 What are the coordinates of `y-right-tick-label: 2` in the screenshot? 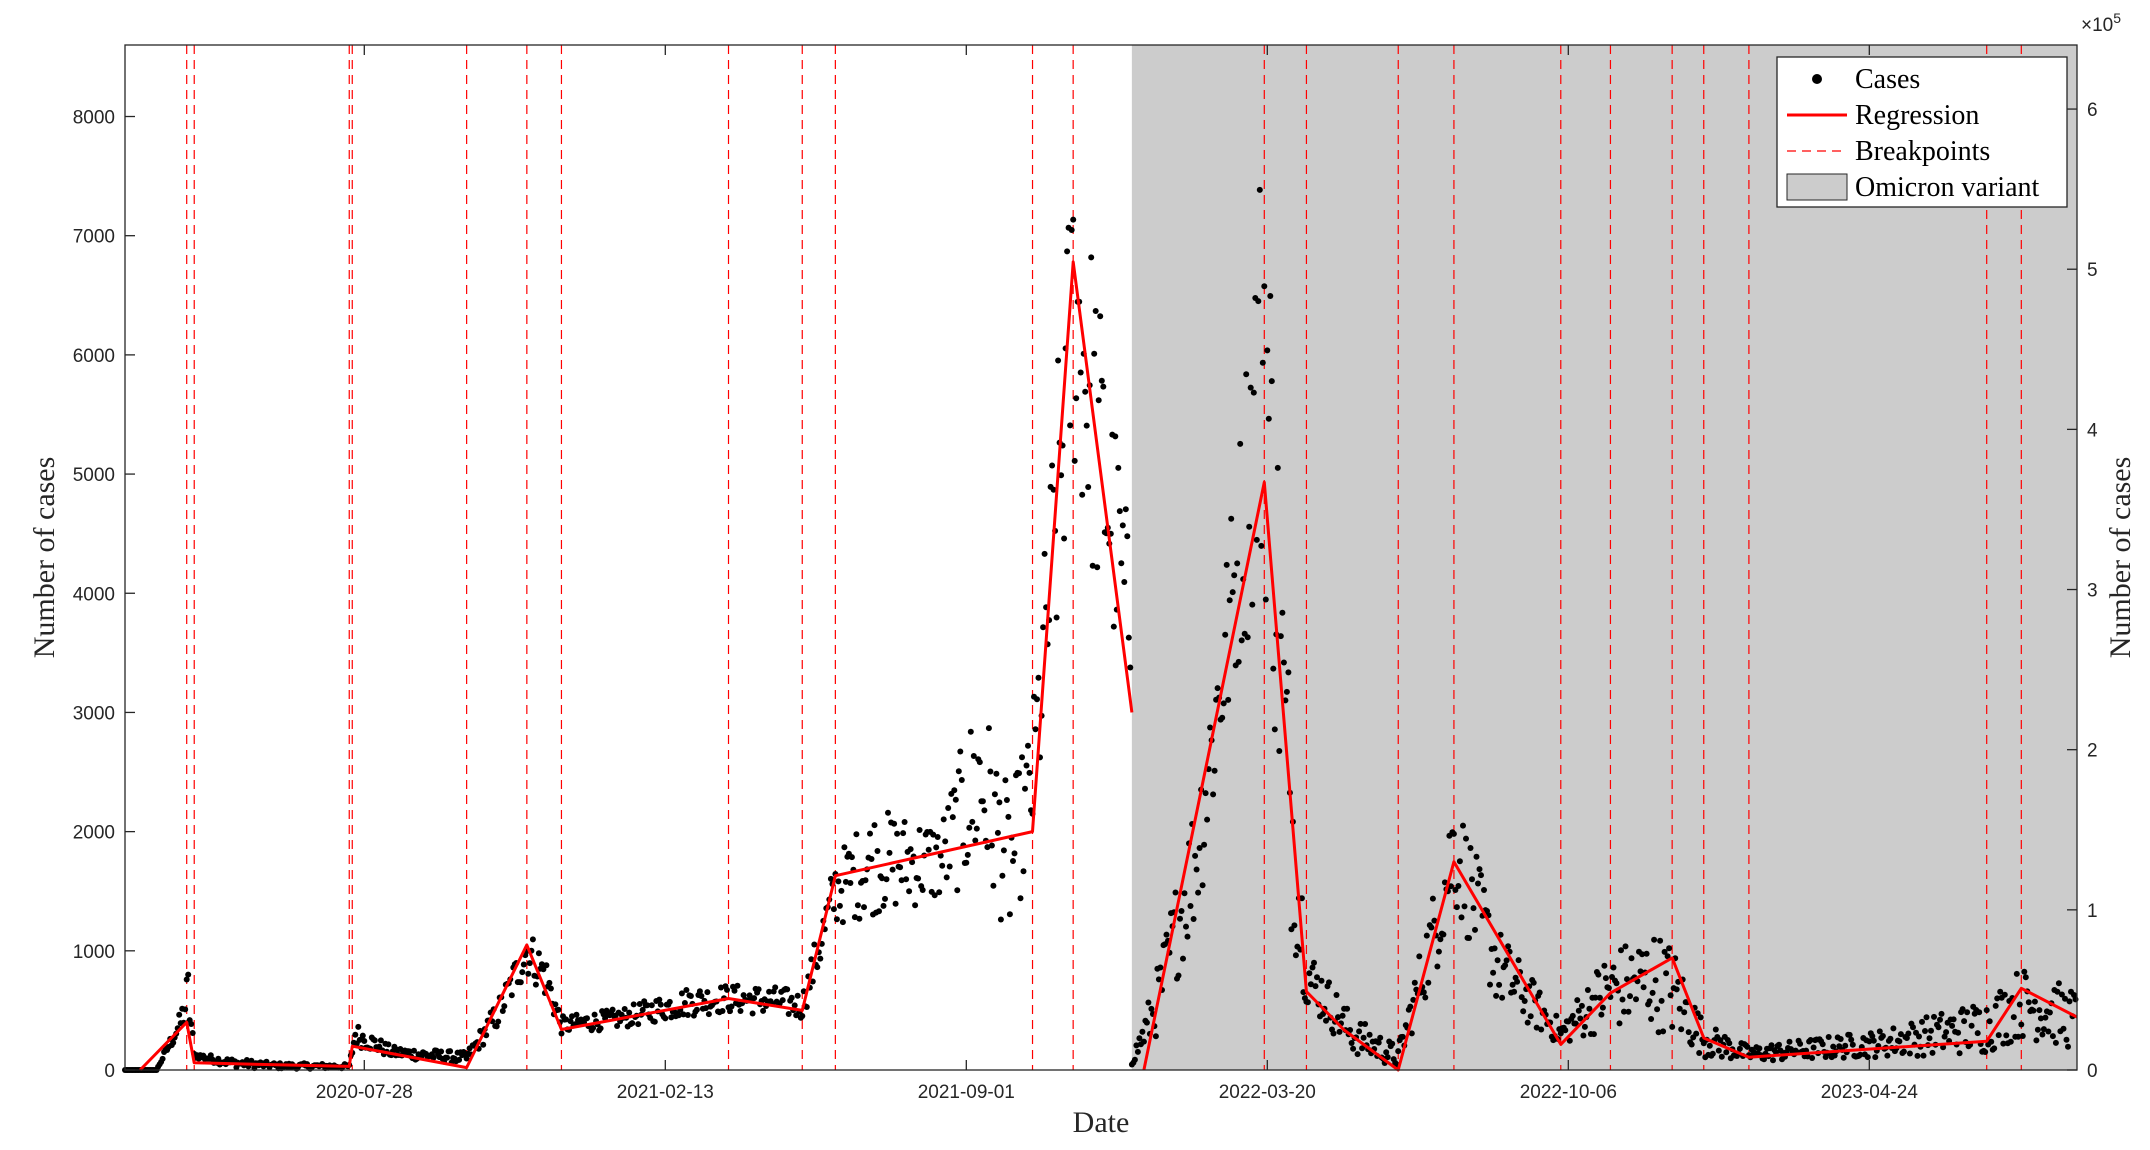 It's located at (2092, 751).